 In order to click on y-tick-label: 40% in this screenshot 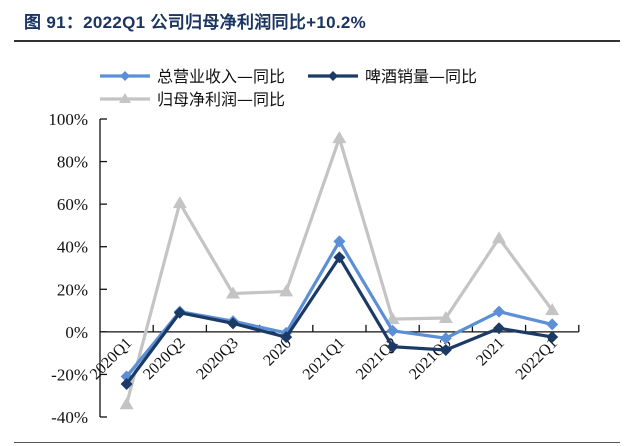, I will do `click(72, 247)`.